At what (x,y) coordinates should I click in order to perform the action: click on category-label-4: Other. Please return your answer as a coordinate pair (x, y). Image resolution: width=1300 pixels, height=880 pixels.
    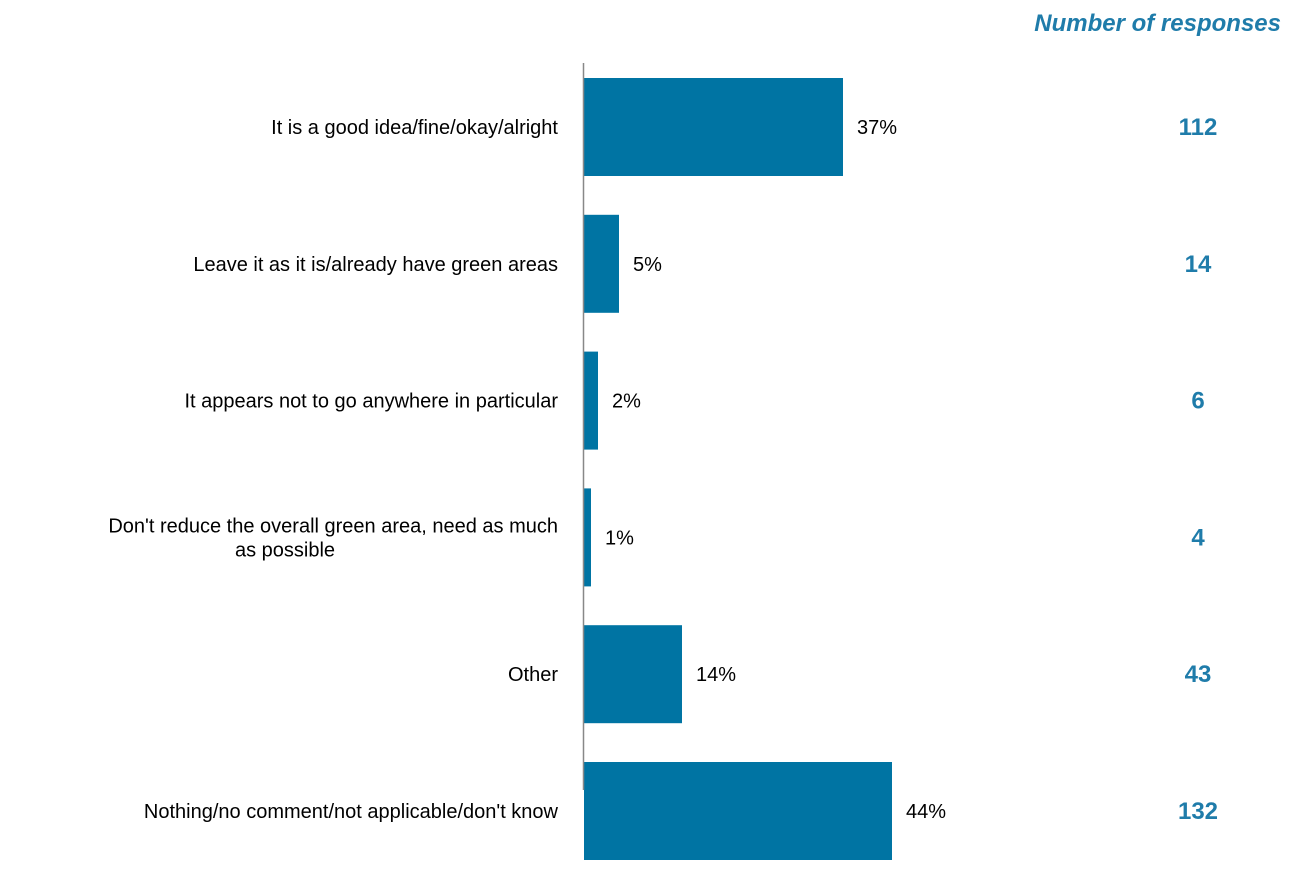
    Looking at the image, I should click on (533, 675).